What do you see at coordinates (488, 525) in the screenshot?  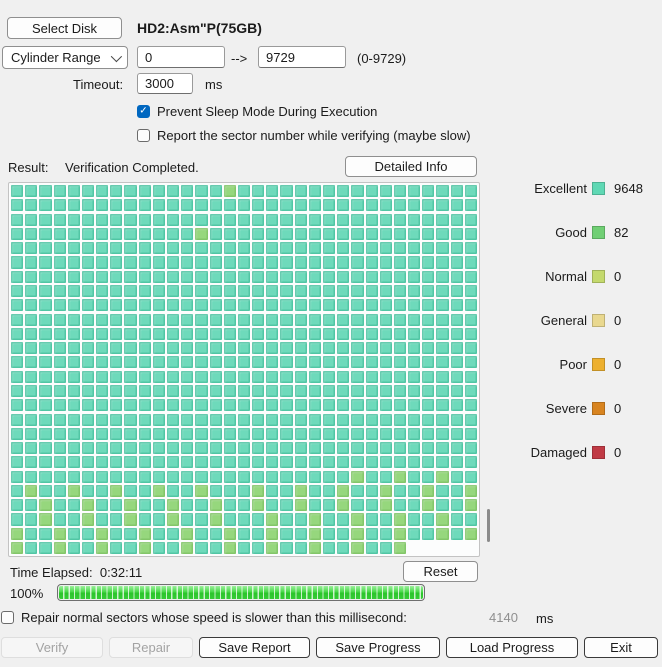 I see `vertical-scrollbar-thumb` at bounding box center [488, 525].